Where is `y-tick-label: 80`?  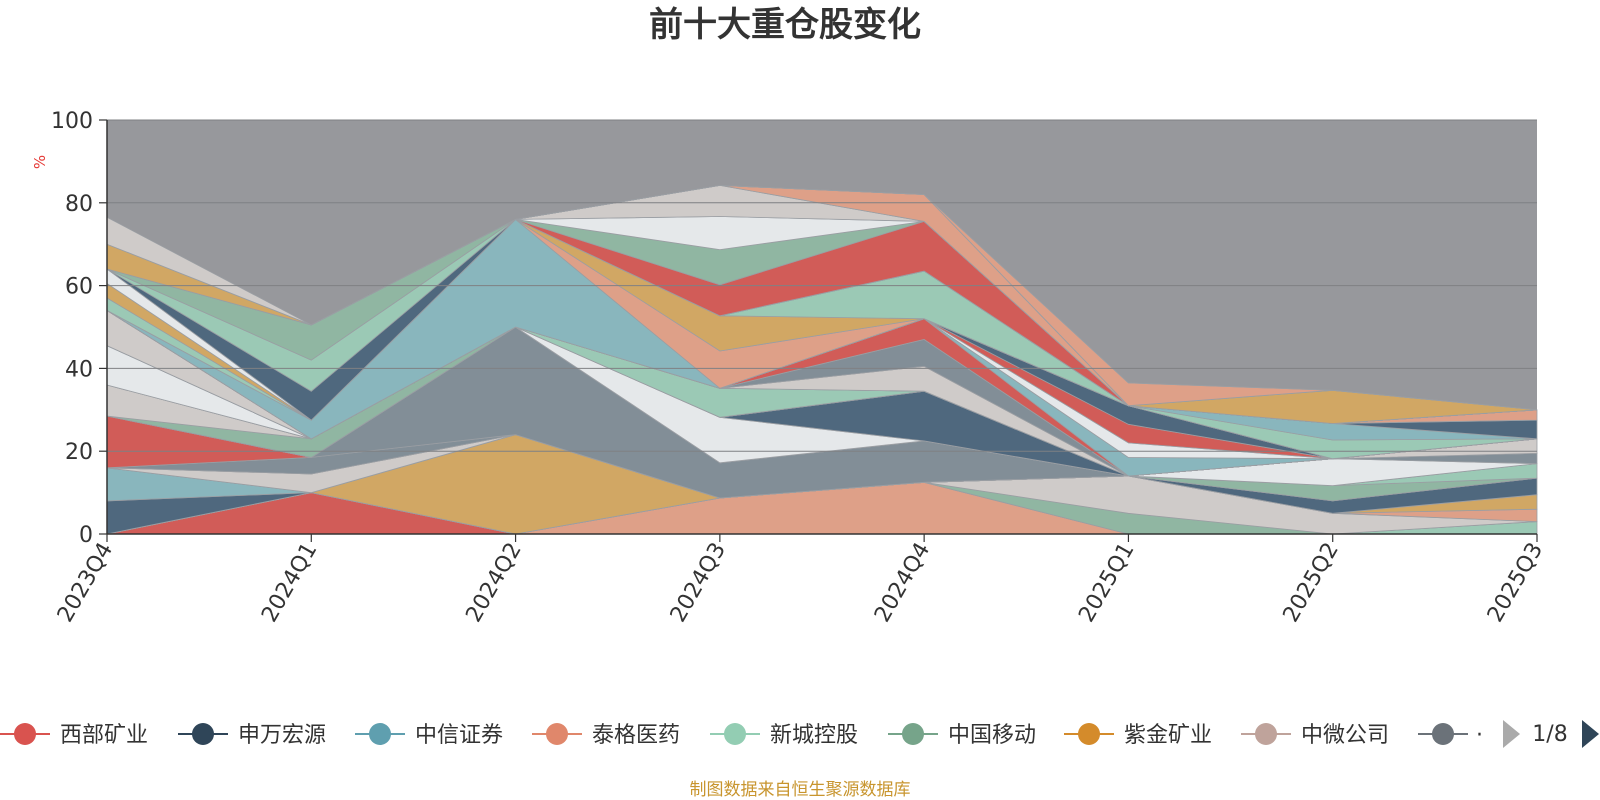
y-tick-label: 80 is located at coordinates (79, 204).